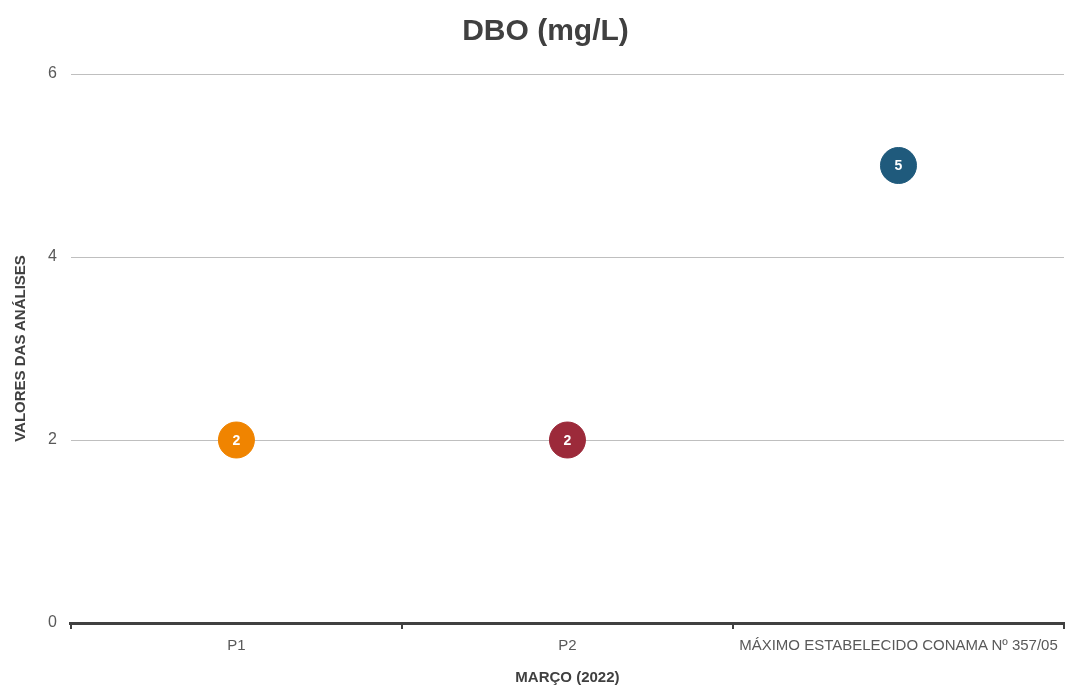 The image size is (1083, 695). I want to click on chart-title: DBO (mg/L), so click(545, 30).